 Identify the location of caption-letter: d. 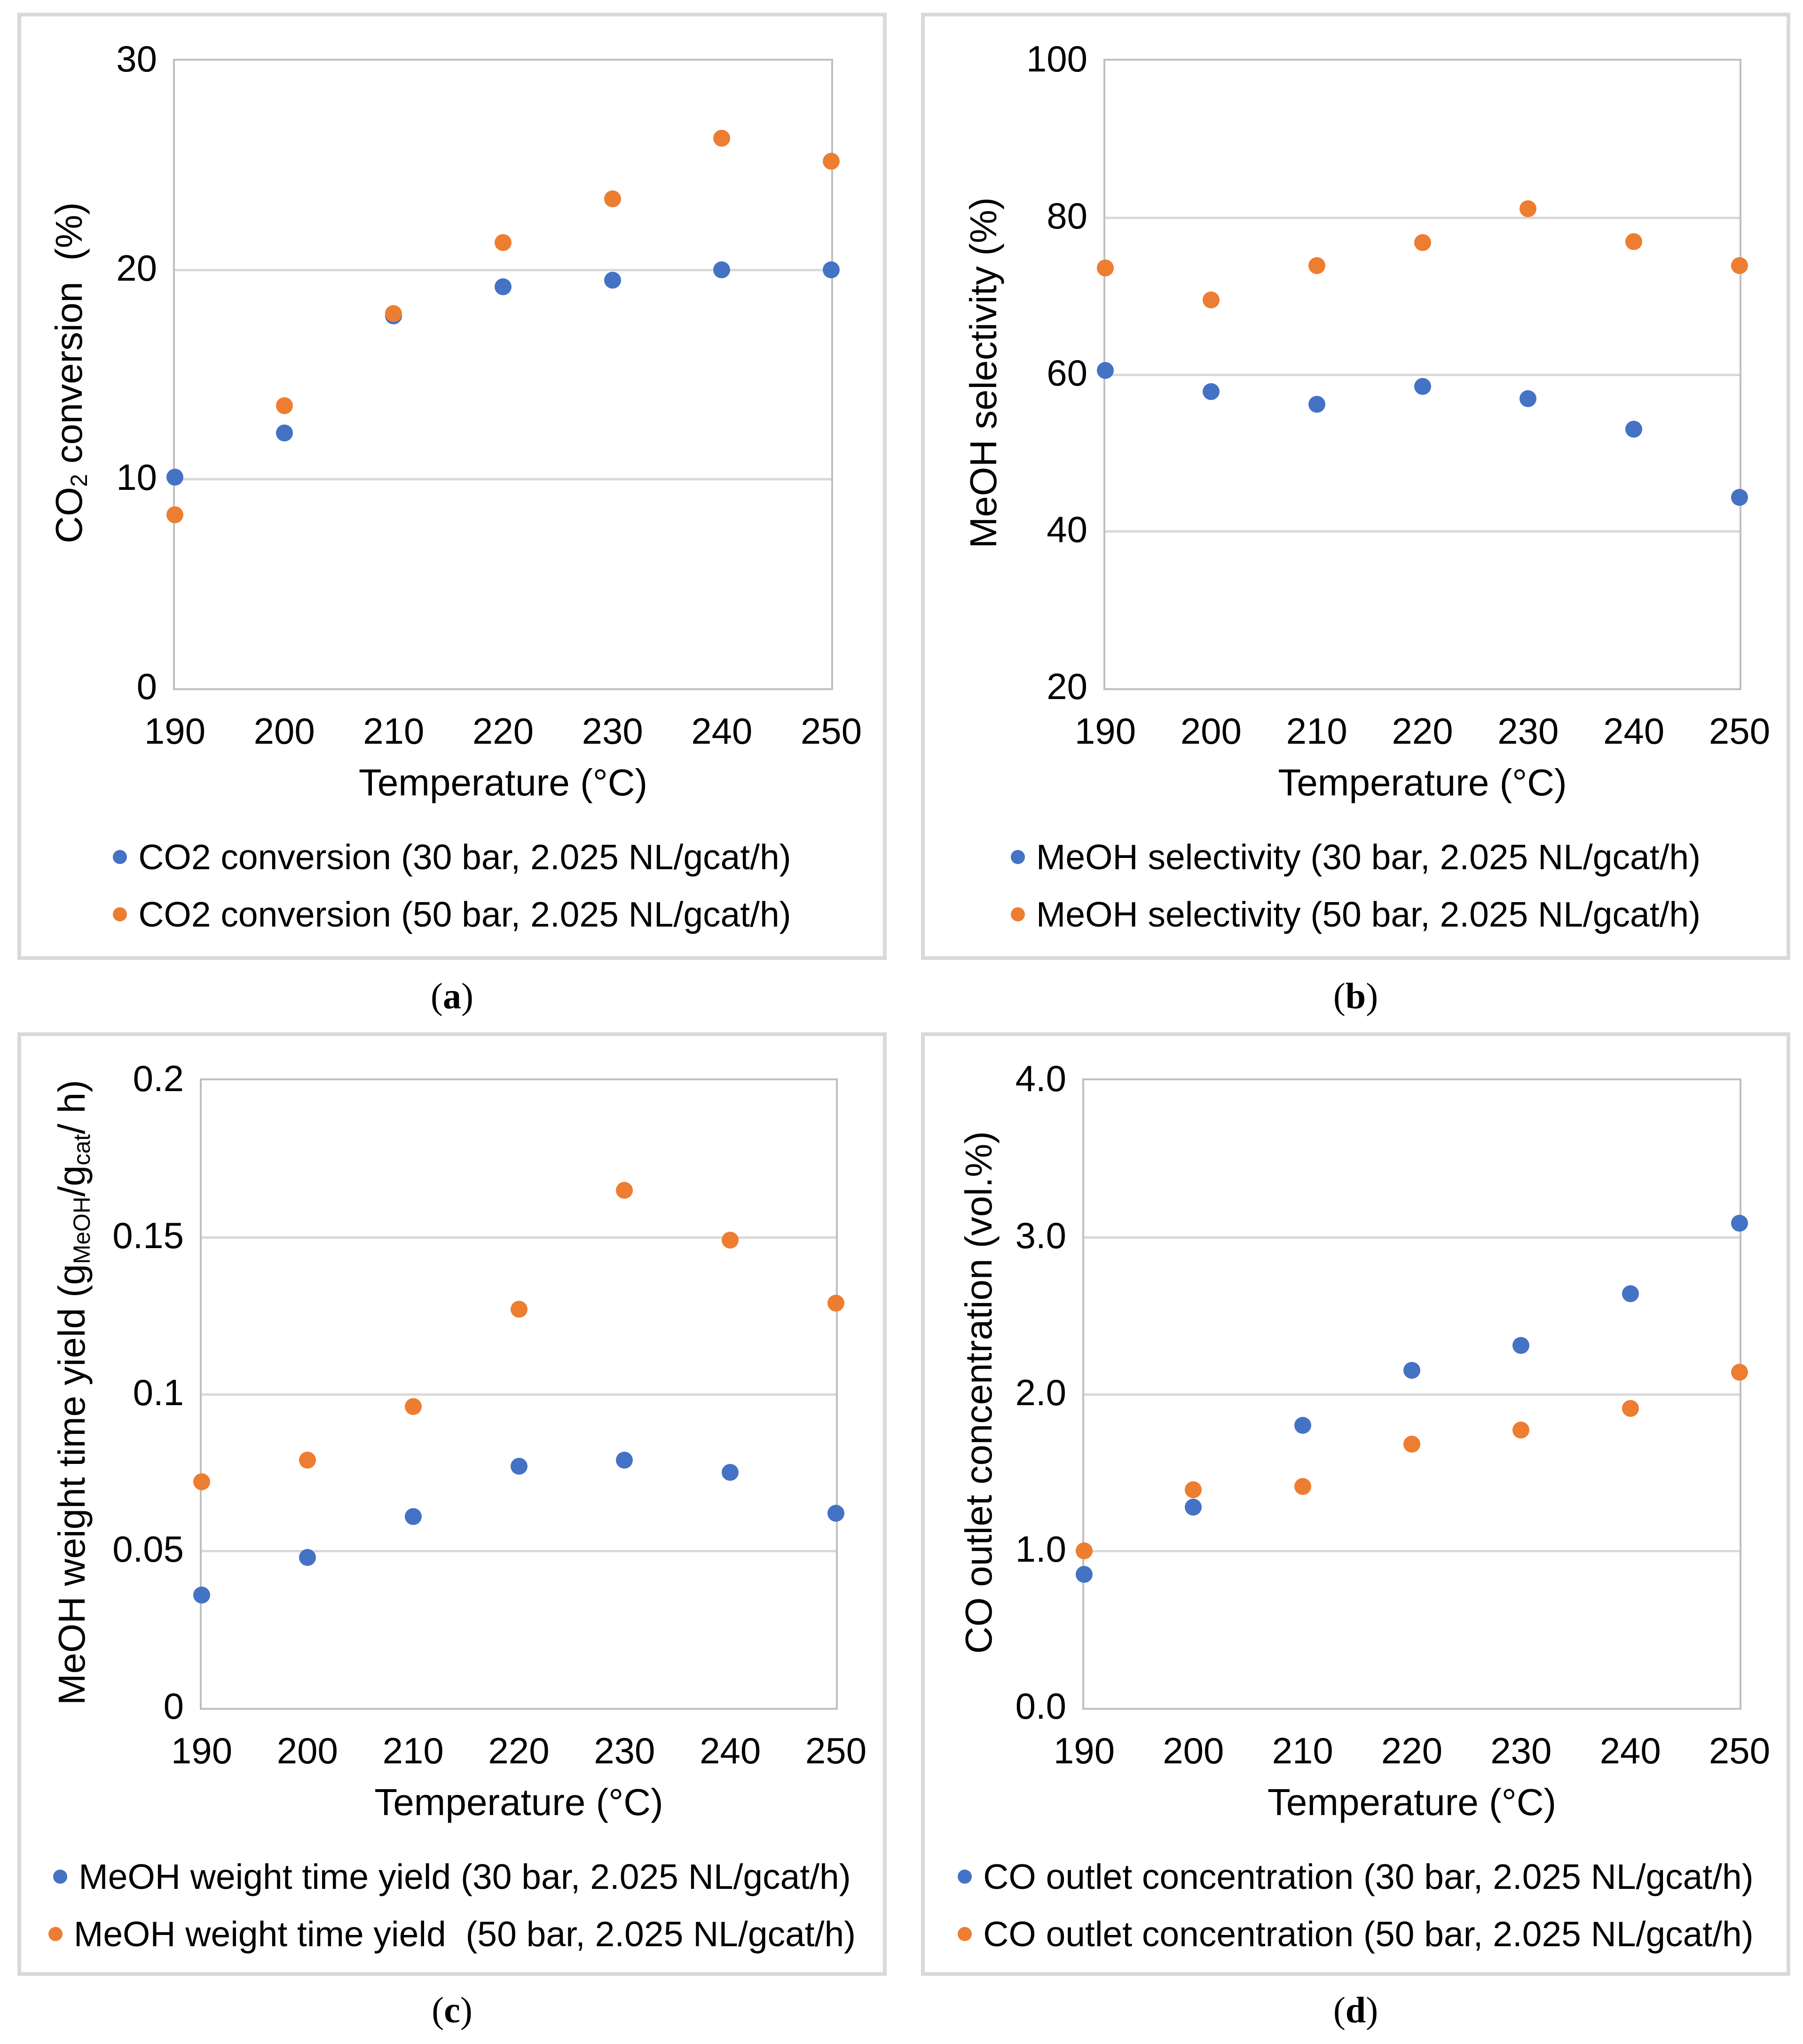
(1355, 2010).